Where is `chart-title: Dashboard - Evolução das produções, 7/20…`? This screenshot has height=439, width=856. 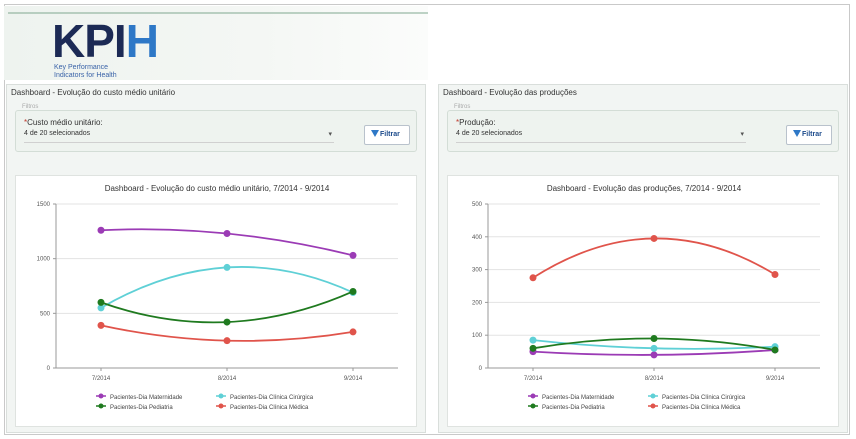
chart-title: Dashboard - Evolução das produções, 7/20… is located at coordinates (644, 188).